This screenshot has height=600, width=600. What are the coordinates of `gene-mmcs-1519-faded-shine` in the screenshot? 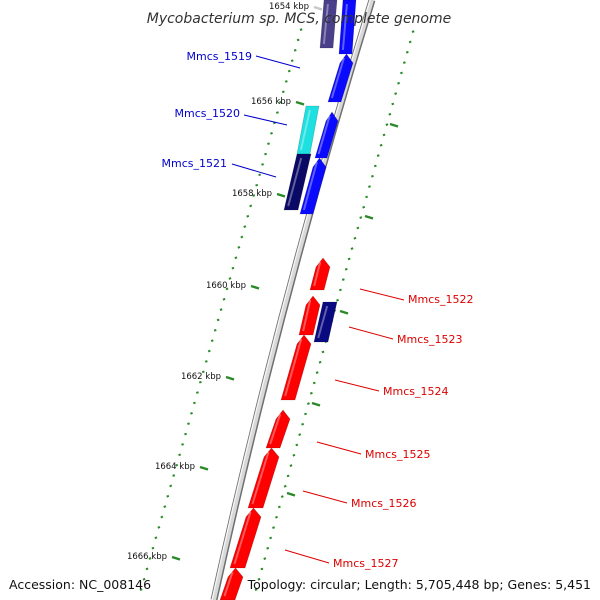 It's located at (325, 24).